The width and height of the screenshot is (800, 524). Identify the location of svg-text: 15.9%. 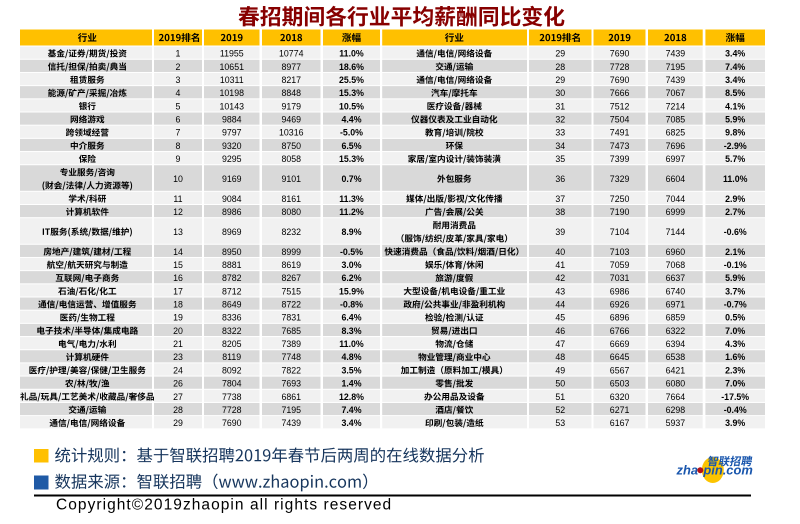
(351, 291).